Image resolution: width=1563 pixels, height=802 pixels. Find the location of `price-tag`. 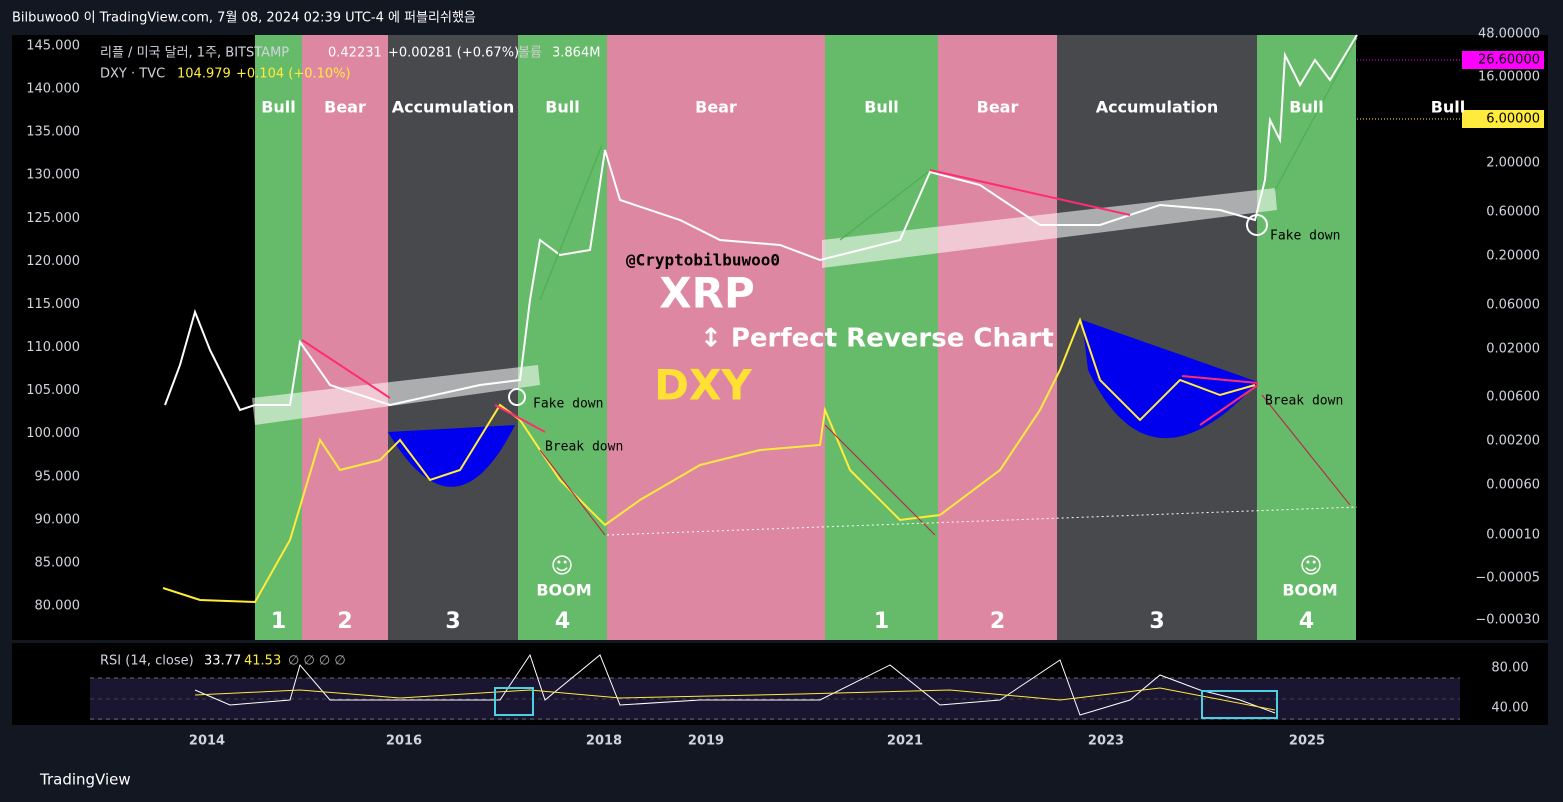

price-tag is located at coordinates (1503, 60).